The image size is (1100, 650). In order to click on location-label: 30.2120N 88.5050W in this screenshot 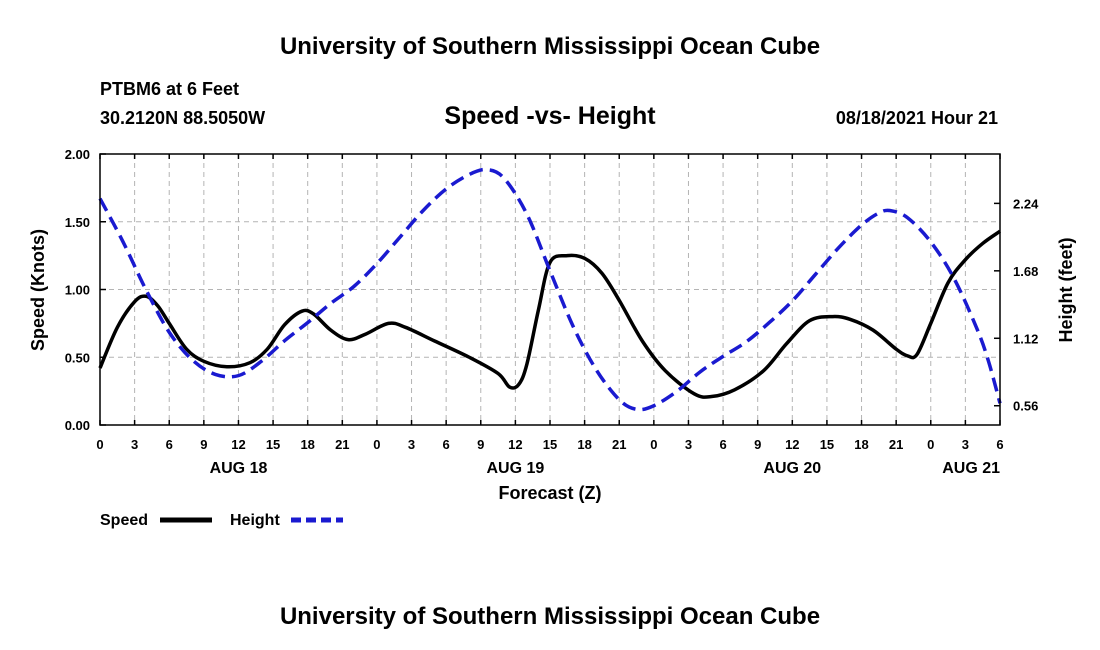, I will do `click(182, 118)`.